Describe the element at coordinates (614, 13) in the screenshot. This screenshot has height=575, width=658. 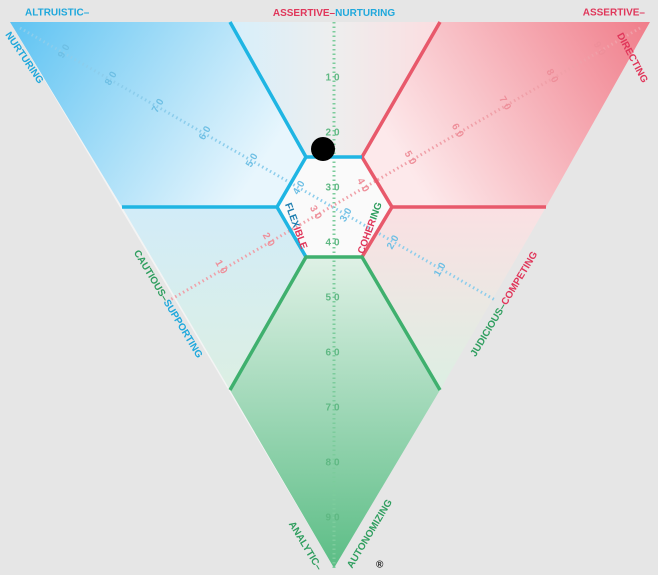
I see `corner-label: ASSERTIVE–` at that location.